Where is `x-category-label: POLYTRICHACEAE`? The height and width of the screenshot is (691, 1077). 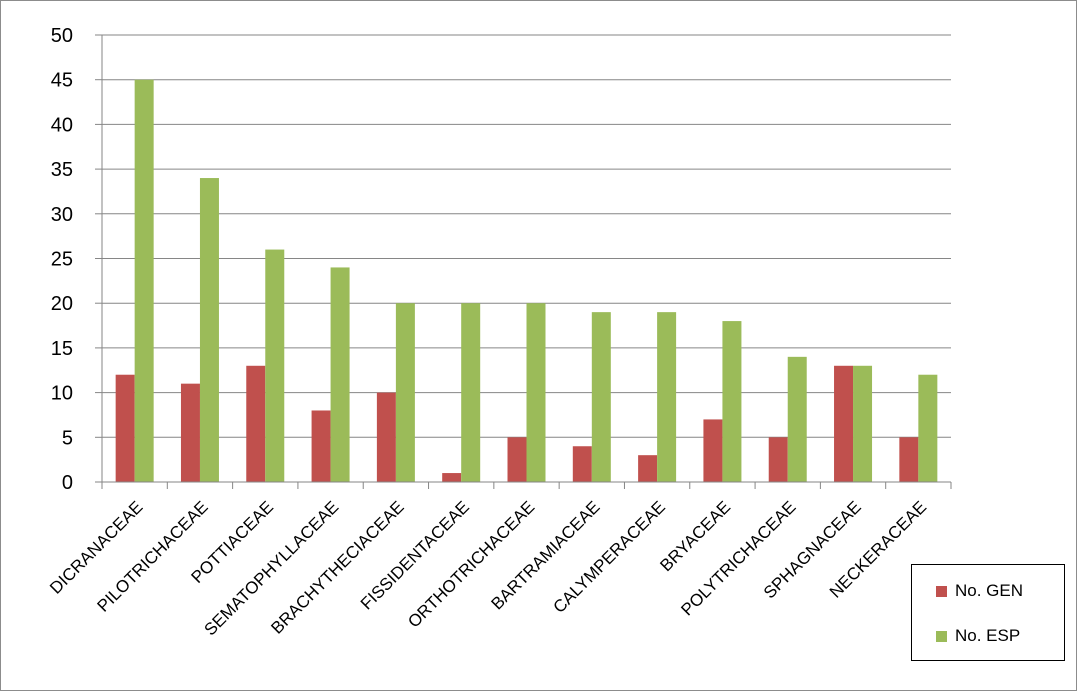
x-category-label: POLYTRICHACEAE is located at coordinates (738, 558).